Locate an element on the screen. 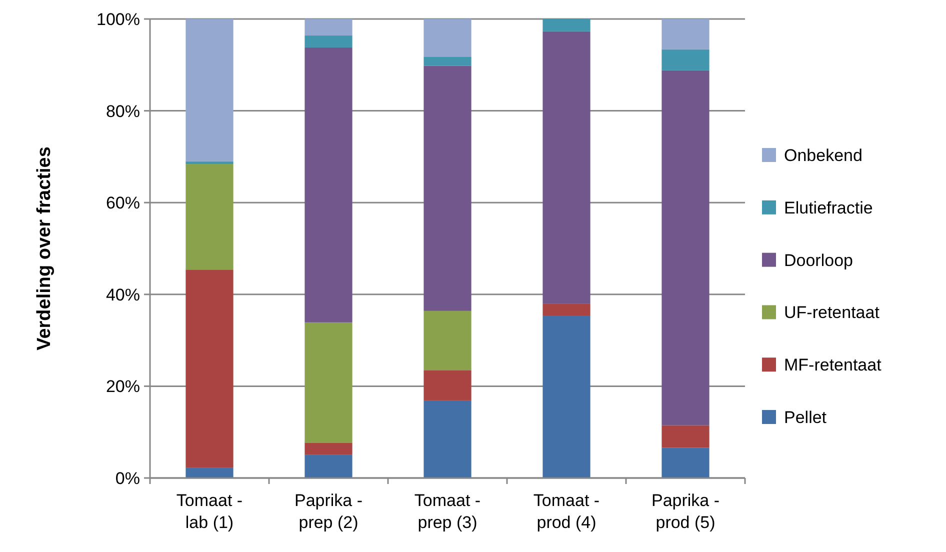  y-axis-title: Verdeling over fracties is located at coordinates (44, 248).